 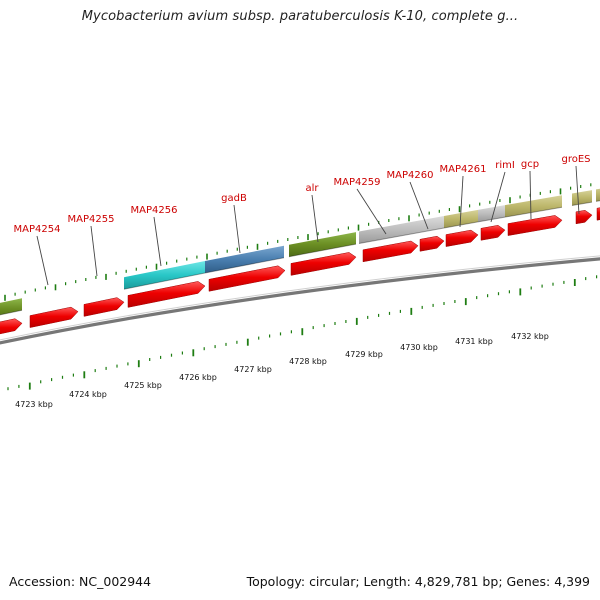 What do you see at coordinates (530, 164) in the screenshot?
I see `gene-label: gcp` at bounding box center [530, 164].